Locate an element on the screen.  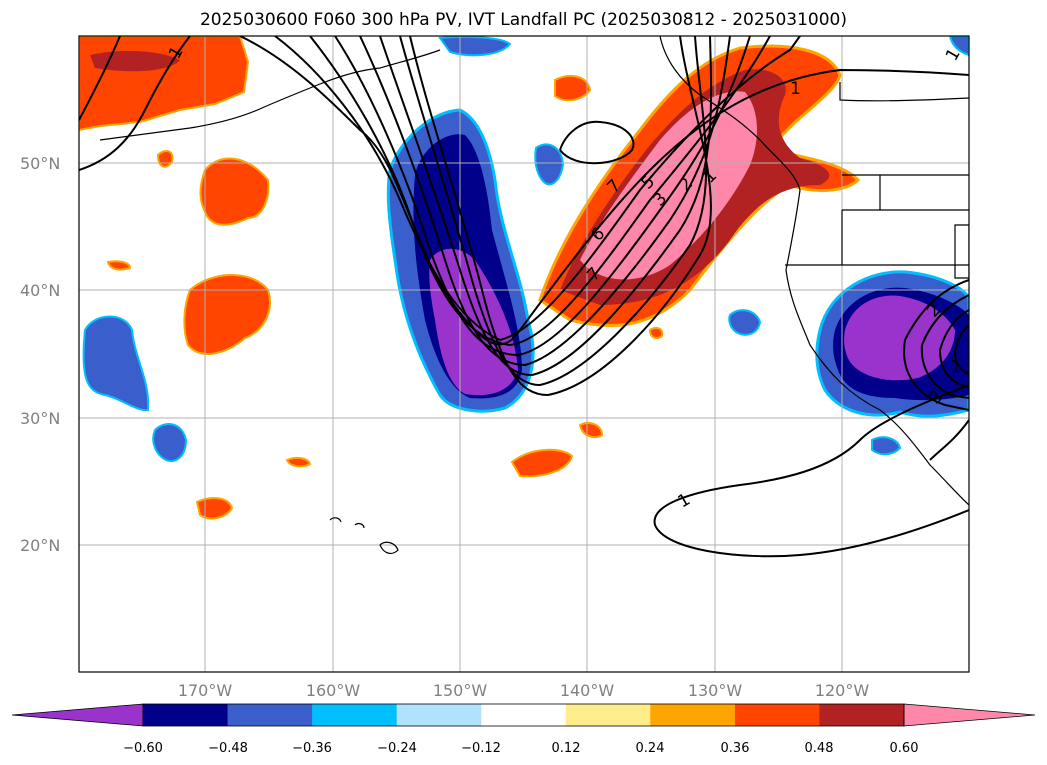
colorbar-tick-label: 0.48 is located at coordinates (819, 748).